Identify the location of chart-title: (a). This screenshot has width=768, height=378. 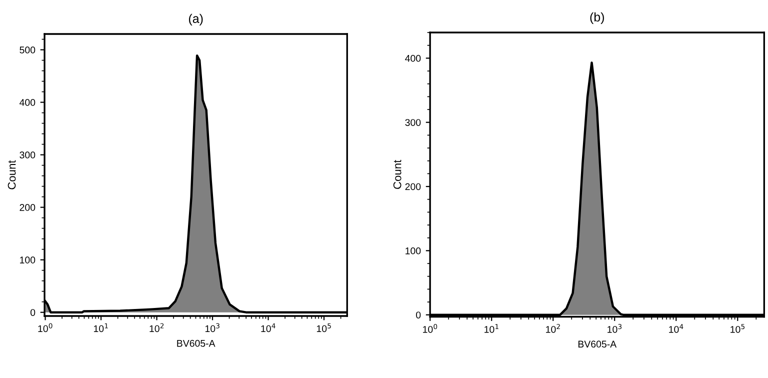
(195, 20).